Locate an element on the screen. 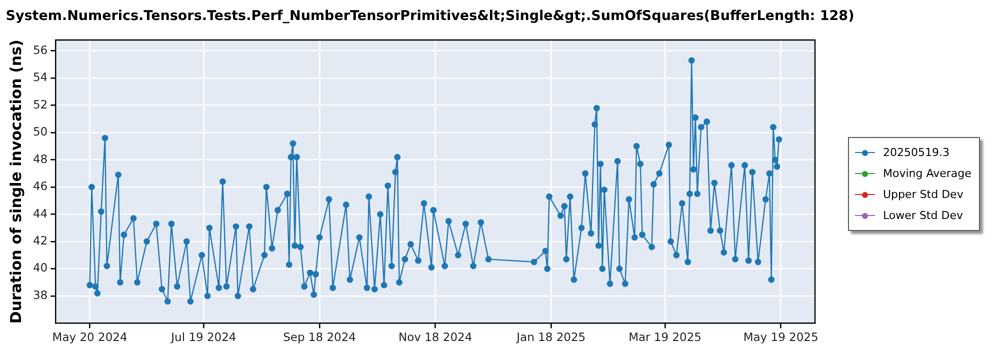  y-tick-label: 46 is located at coordinates (40, 186).